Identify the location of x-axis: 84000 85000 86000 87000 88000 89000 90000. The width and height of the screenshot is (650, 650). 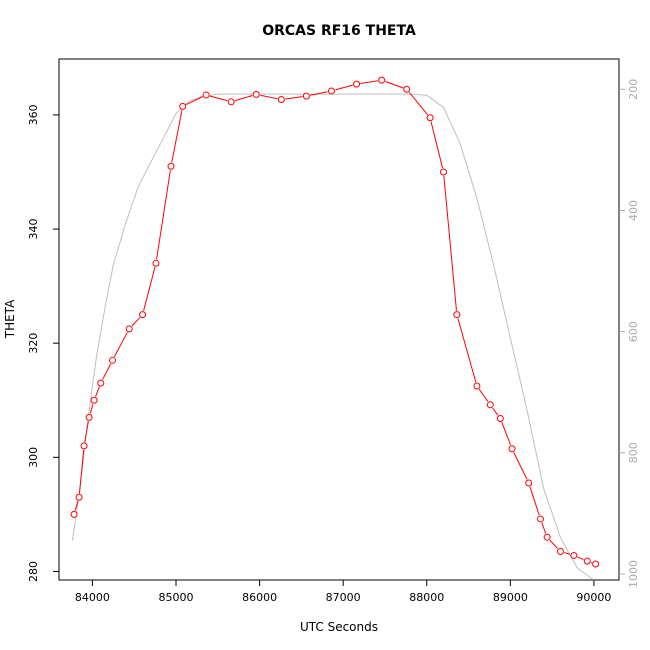
(343, 592).